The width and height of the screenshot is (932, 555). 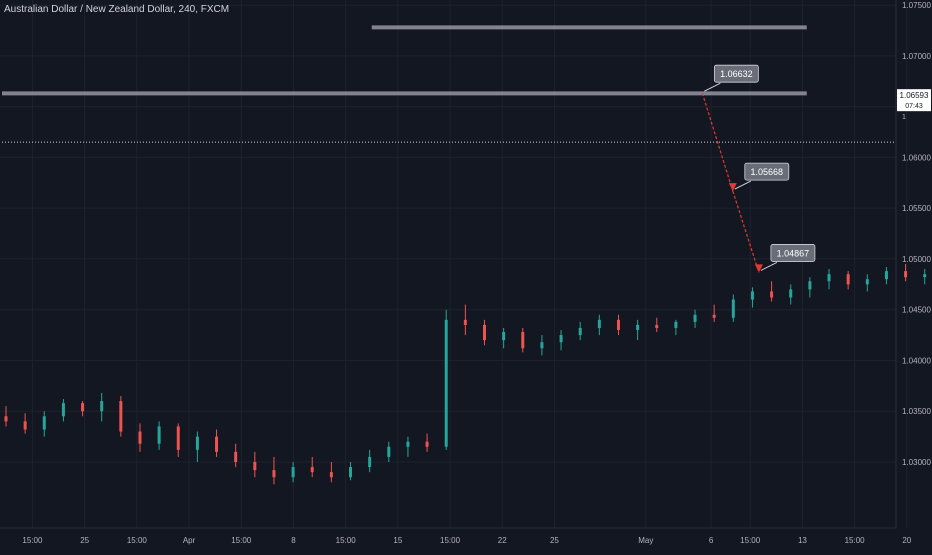 I want to click on bar-countdown: 07:43, so click(x=914, y=106).